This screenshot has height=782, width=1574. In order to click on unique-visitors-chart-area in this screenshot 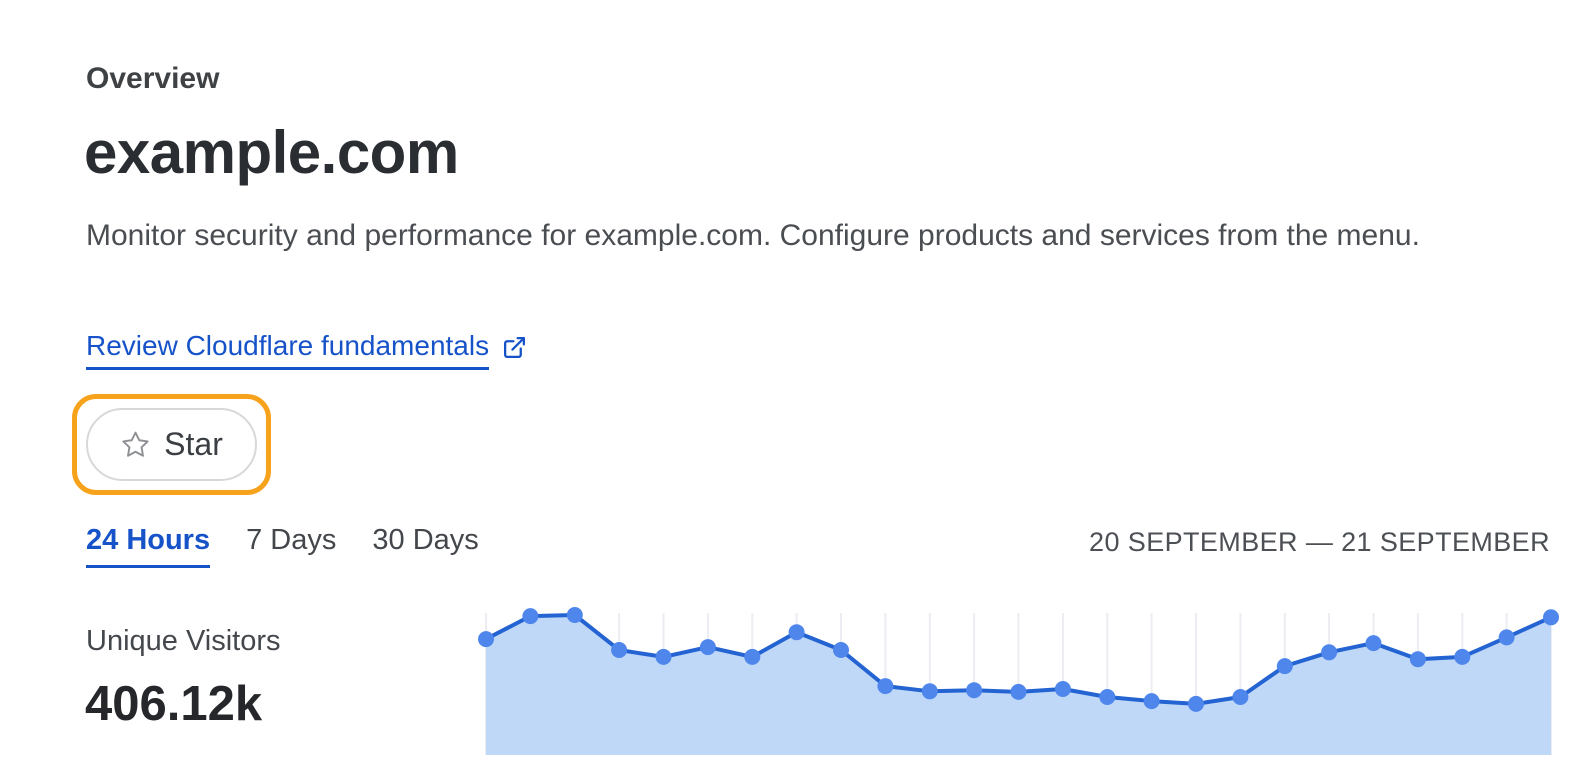, I will do `click(1018, 675)`.